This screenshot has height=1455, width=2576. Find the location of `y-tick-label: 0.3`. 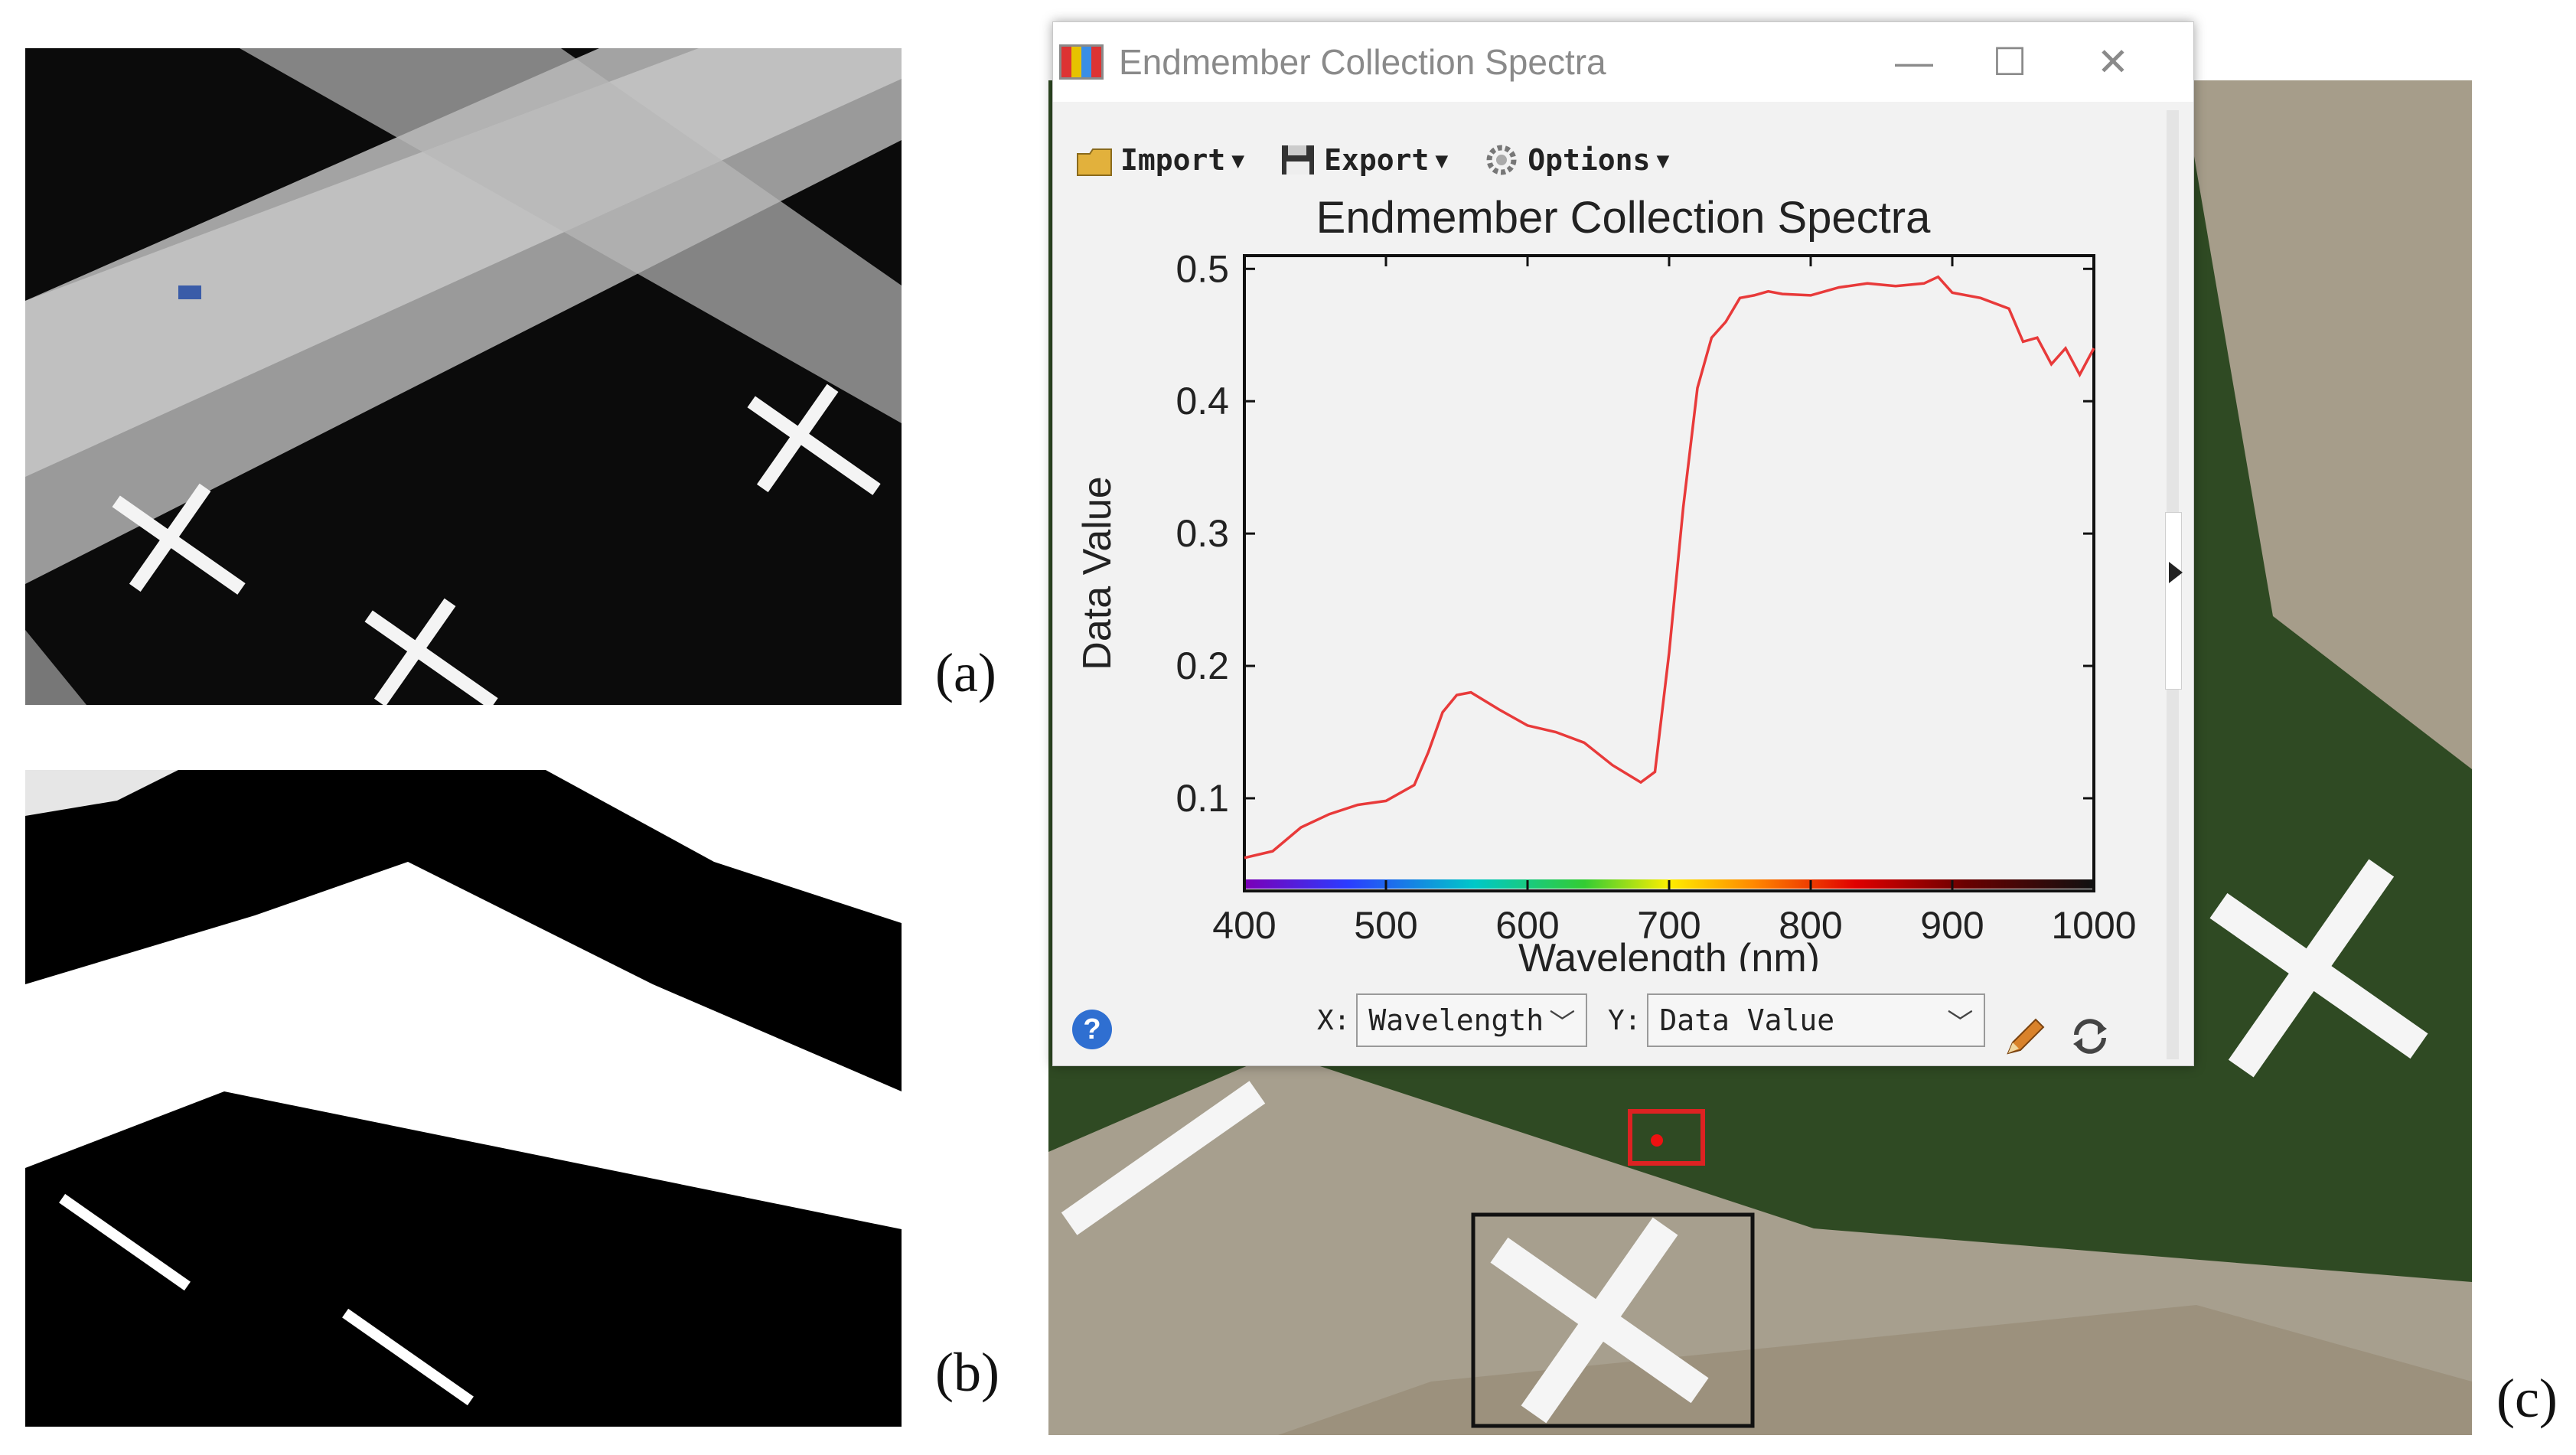

y-tick-label: 0.3 is located at coordinates (1202, 533).